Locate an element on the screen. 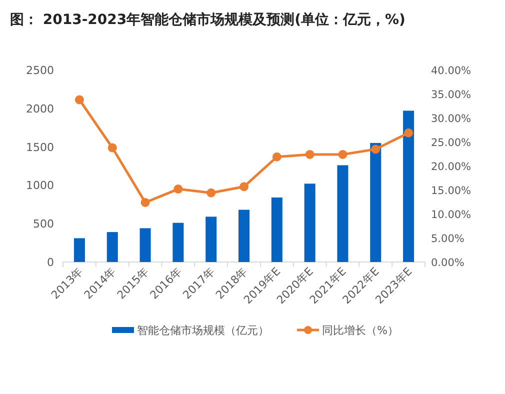 The image size is (505, 394). y-tick-label: 1500 is located at coordinates (40, 147).